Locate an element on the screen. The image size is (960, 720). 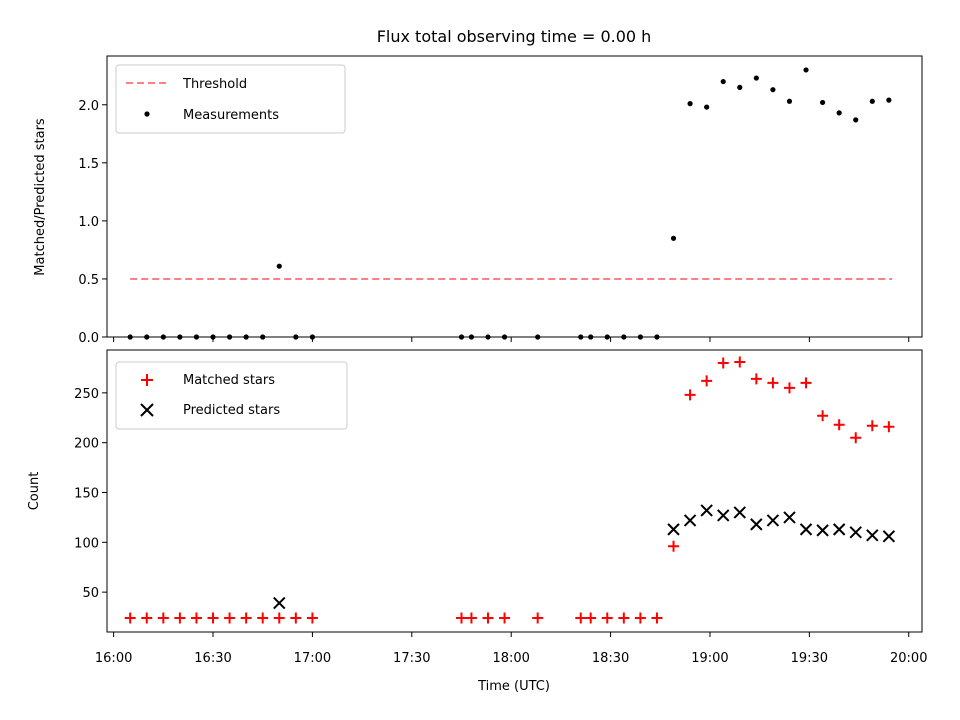
x-tick-label: 19:00 is located at coordinates (709, 658).